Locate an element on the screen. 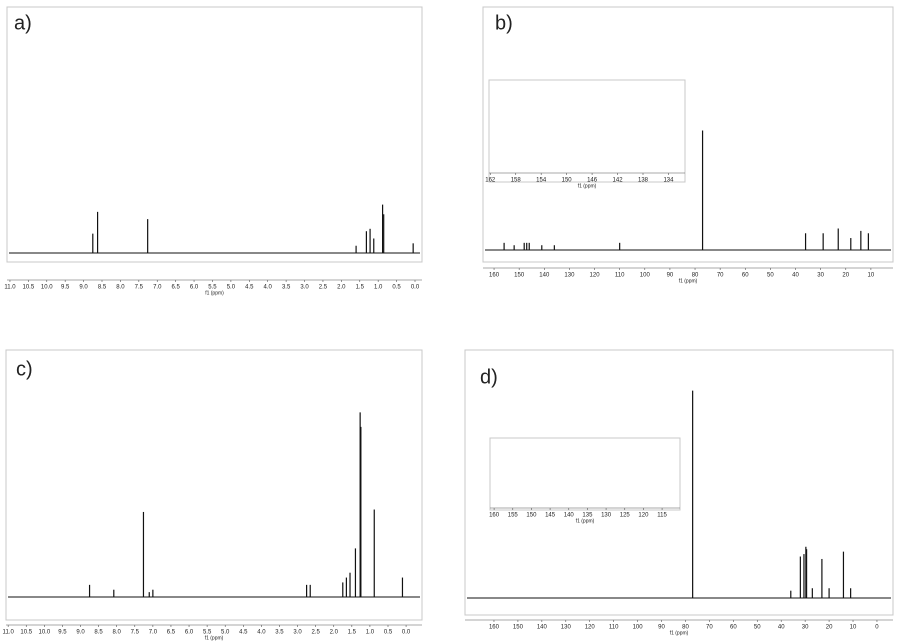  inset-x-tick-label: 134 is located at coordinates (668, 181).